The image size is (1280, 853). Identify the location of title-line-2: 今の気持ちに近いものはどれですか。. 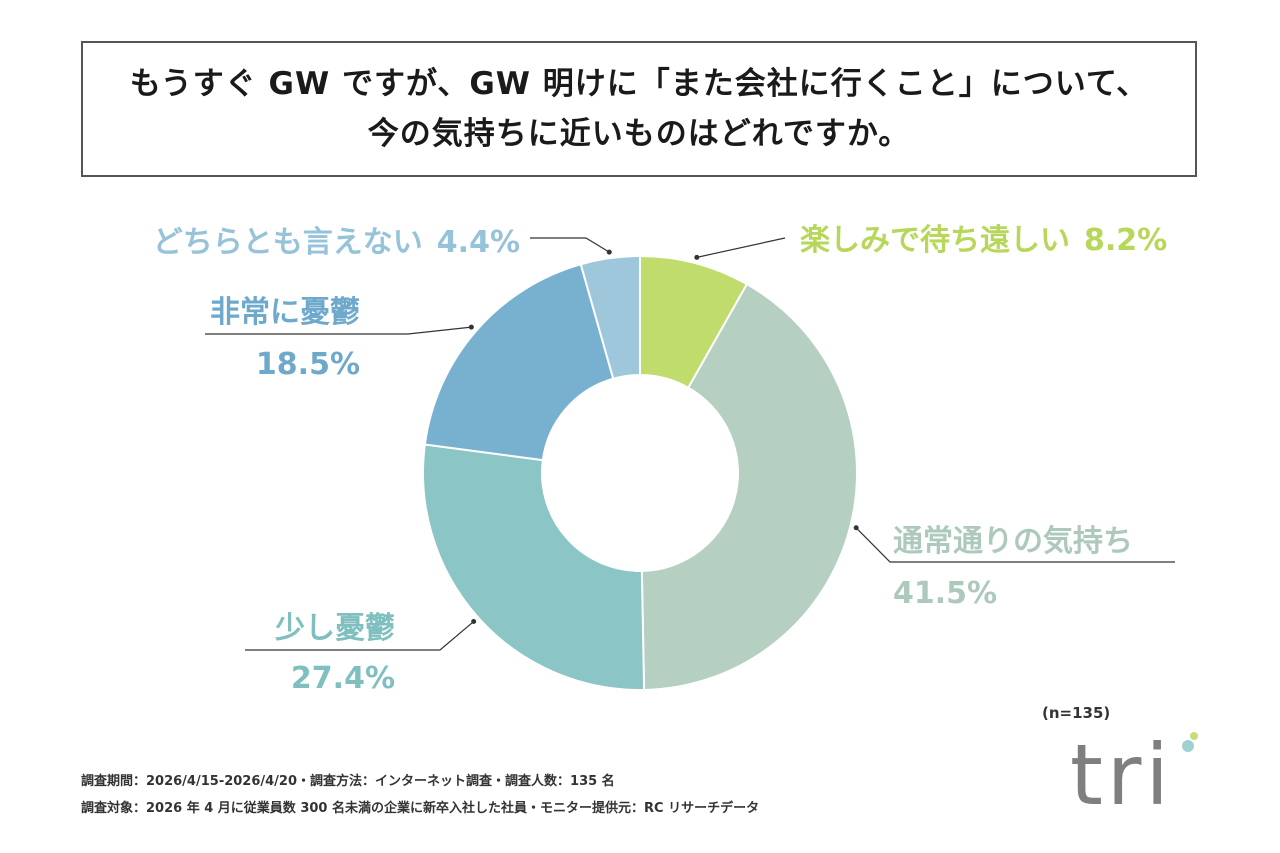
(639, 134).